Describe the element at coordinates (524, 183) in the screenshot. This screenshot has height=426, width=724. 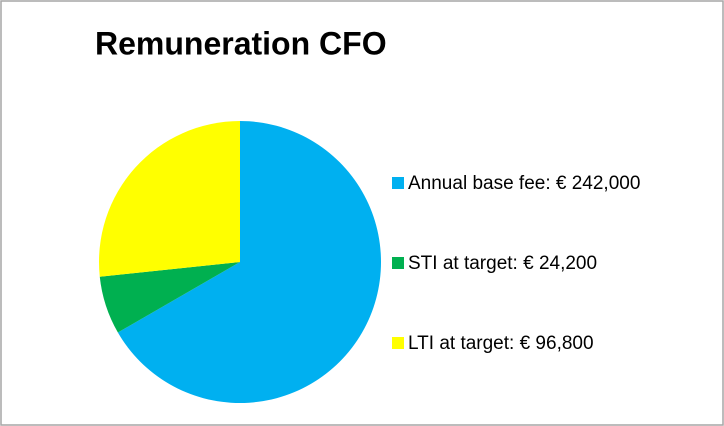
I see `legend-label: Annual base fee: € 242,000` at that location.